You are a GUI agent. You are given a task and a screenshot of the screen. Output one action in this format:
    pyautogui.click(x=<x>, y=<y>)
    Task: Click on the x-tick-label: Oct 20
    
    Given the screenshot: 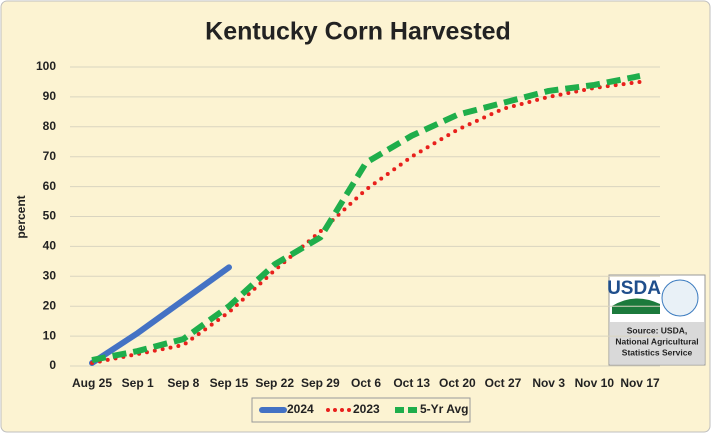 What is the action you would take?
    pyautogui.click(x=457, y=383)
    